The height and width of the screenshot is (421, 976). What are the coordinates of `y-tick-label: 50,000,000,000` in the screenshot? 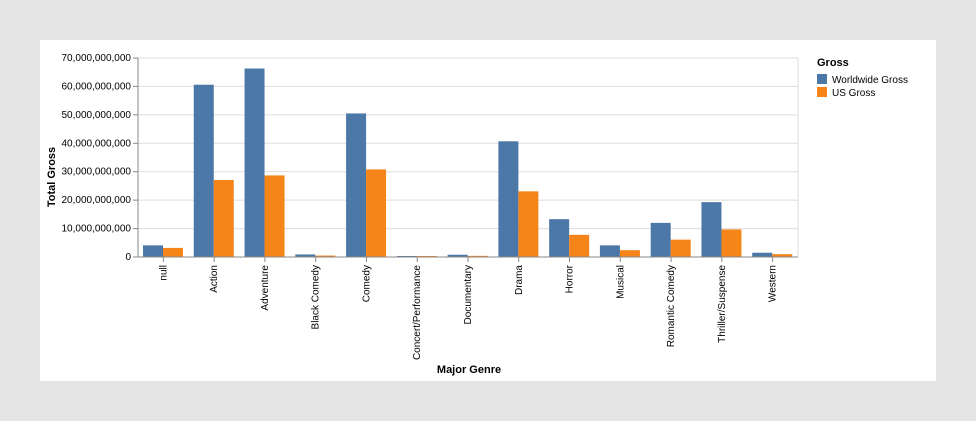 It's located at (96, 115).